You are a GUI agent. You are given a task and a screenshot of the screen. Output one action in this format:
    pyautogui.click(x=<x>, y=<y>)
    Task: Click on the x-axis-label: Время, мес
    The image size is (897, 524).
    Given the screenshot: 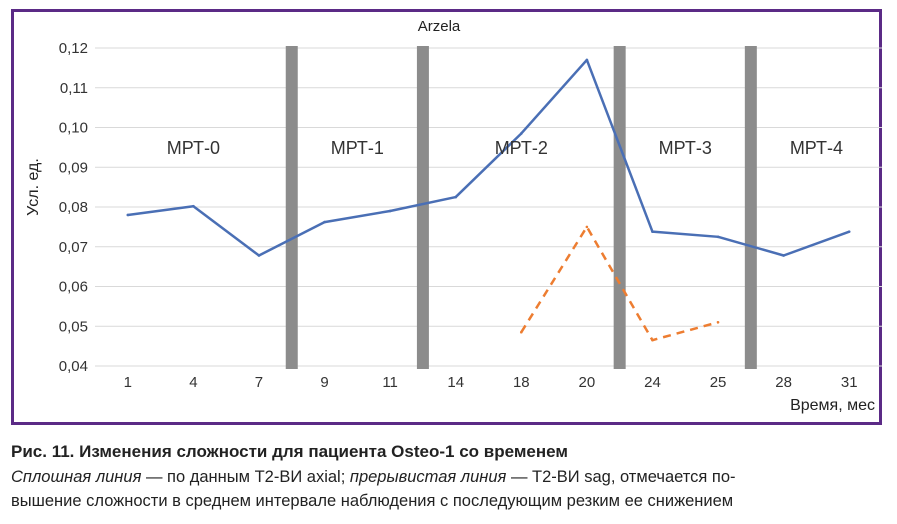 What is the action you would take?
    pyautogui.click(x=832, y=405)
    